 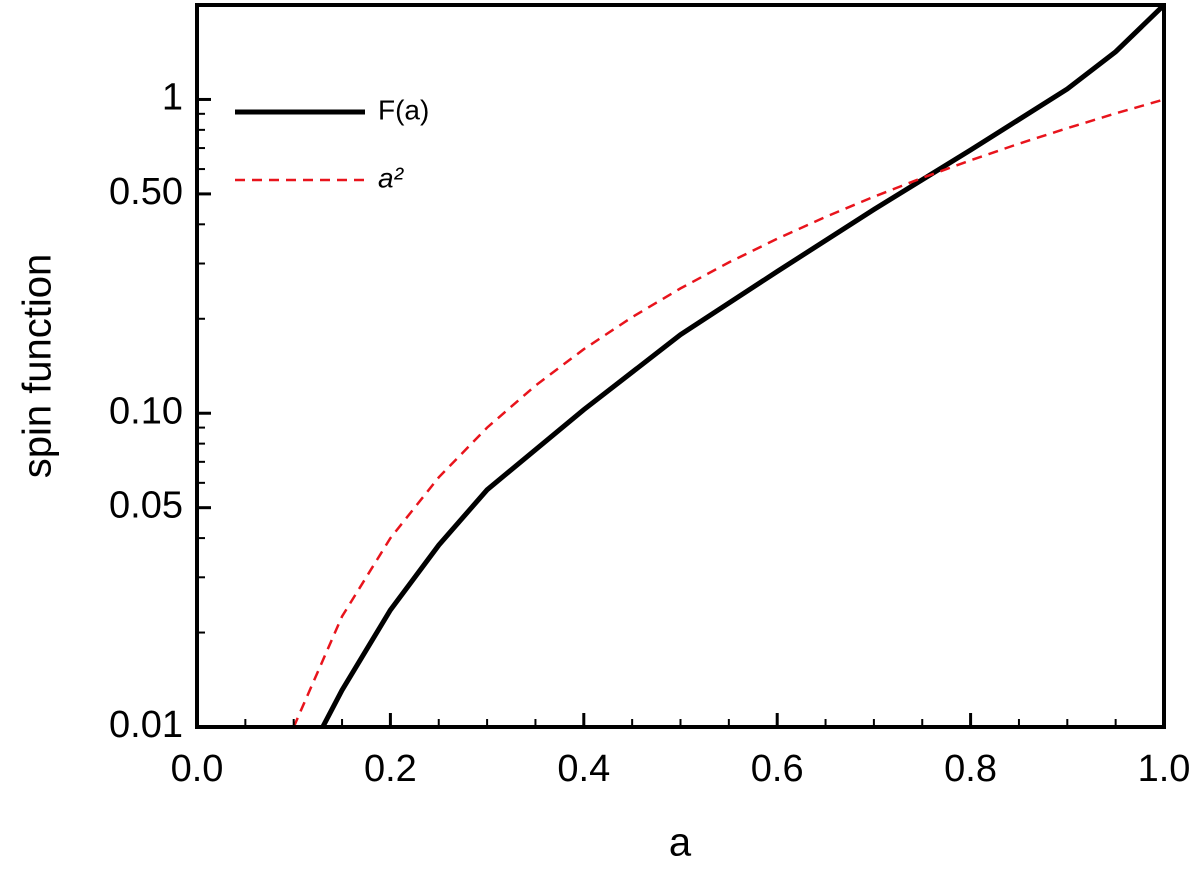 What do you see at coordinates (38, 366) in the screenshot?
I see `y-axis-label: spin function` at bounding box center [38, 366].